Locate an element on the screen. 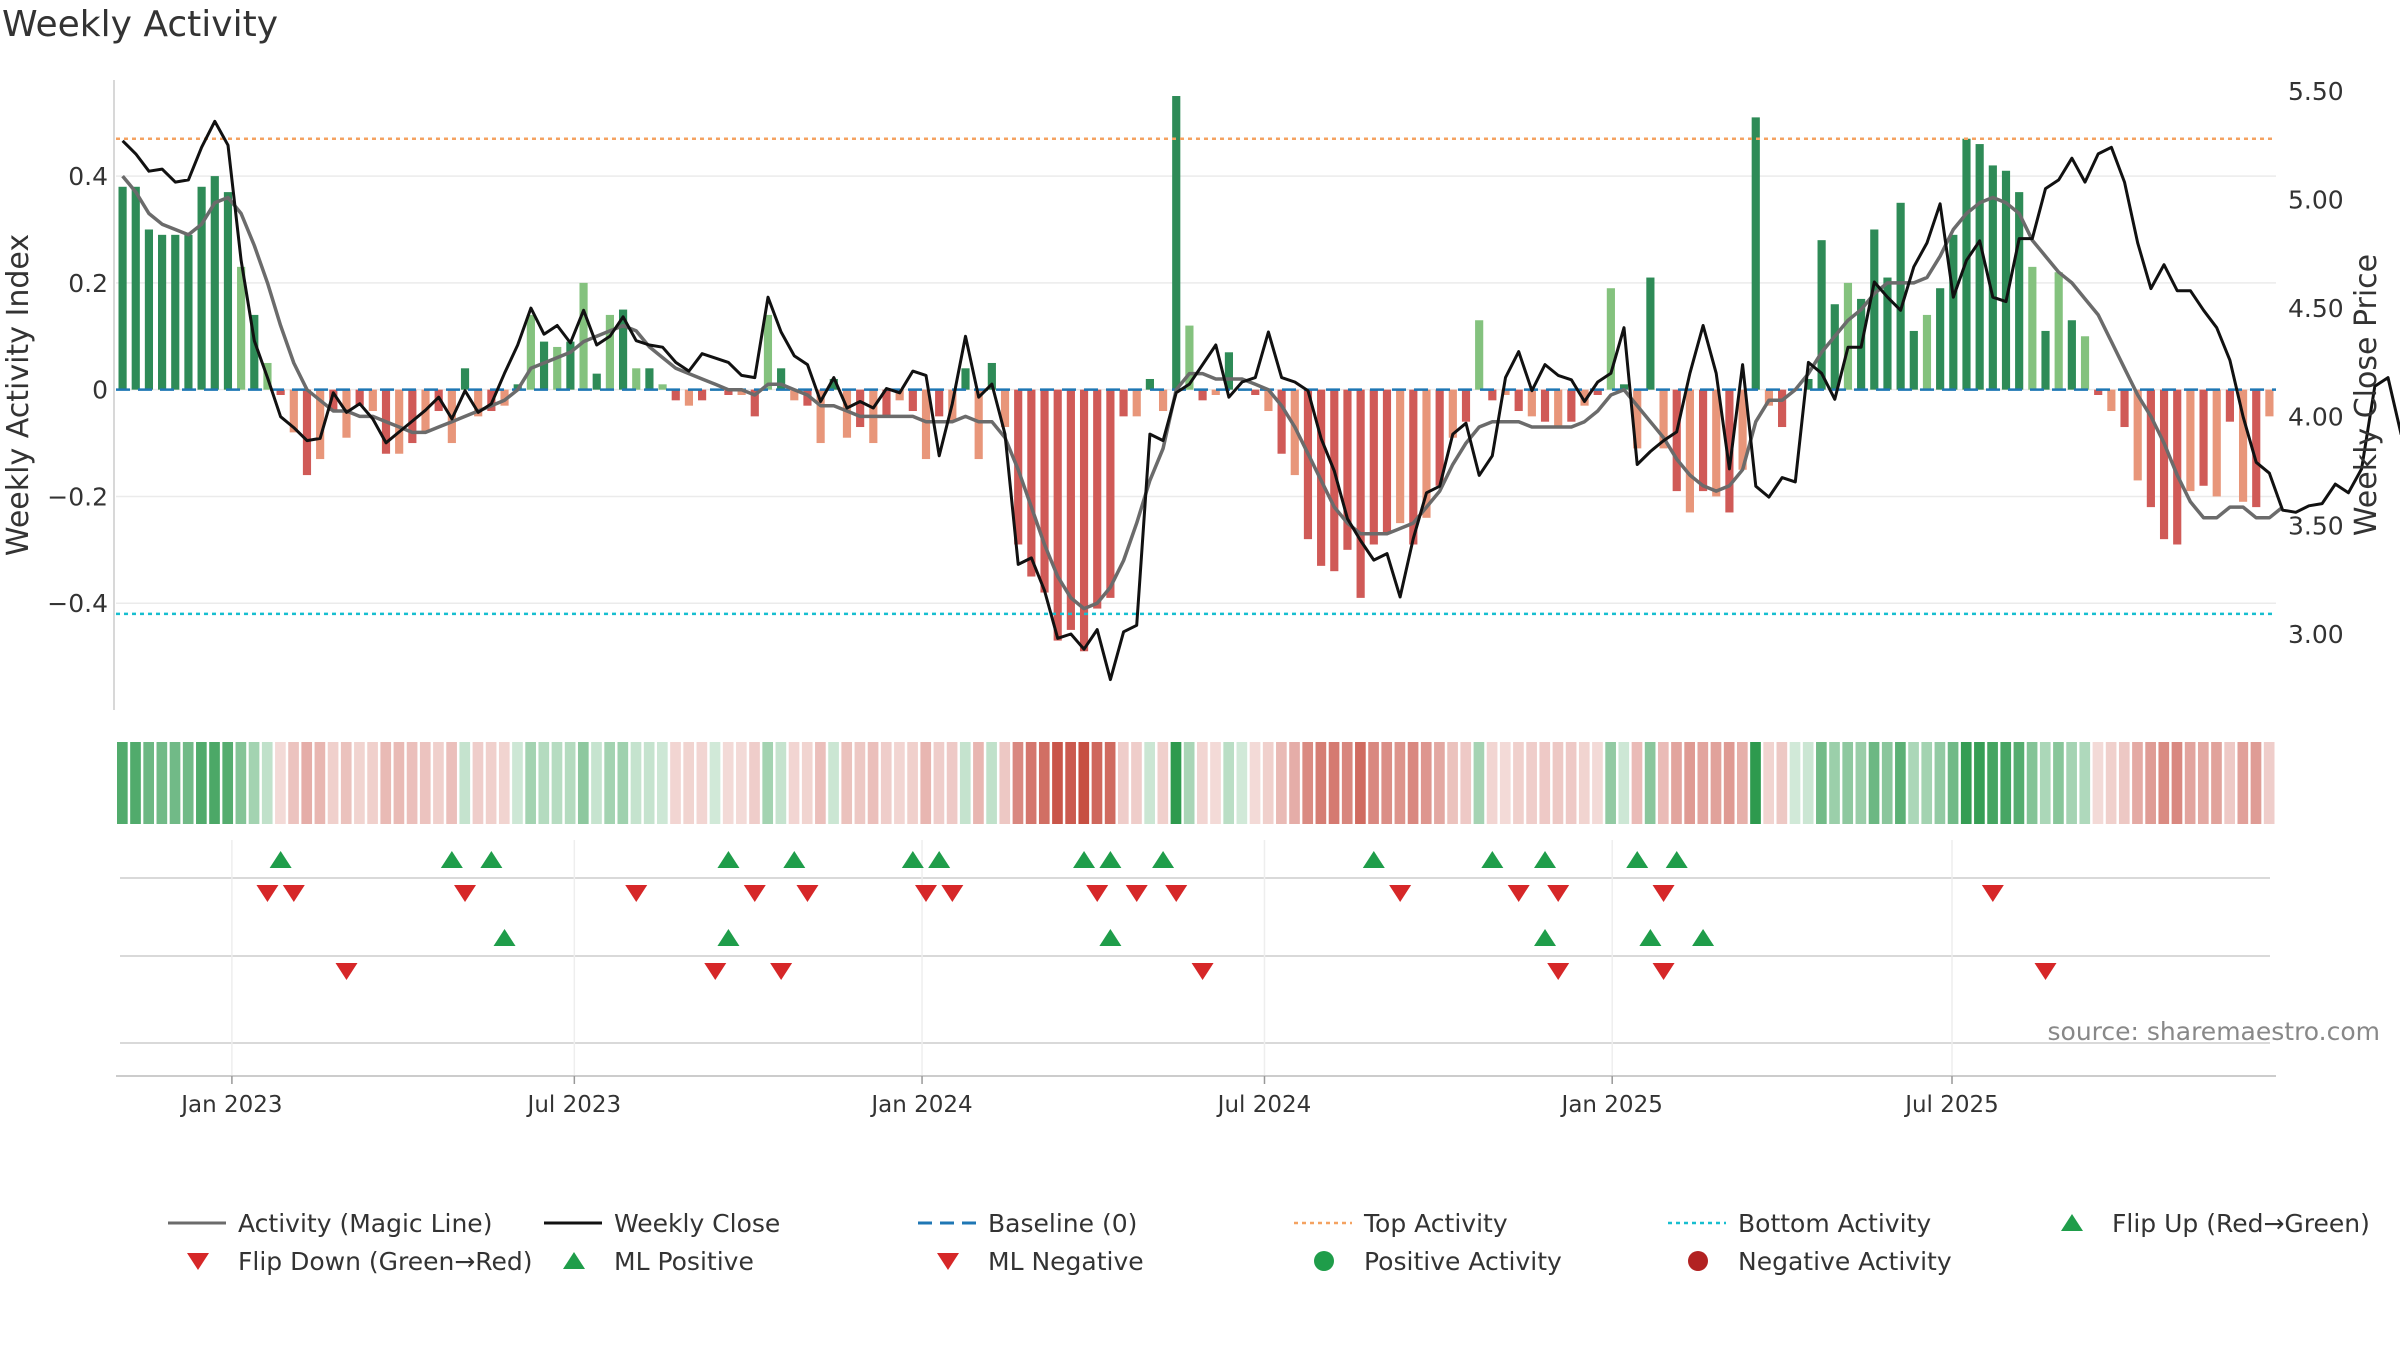 This screenshot has width=2400, height=1350. legend-label: Flip Up (Red→Green) is located at coordinates (2241, 1223).